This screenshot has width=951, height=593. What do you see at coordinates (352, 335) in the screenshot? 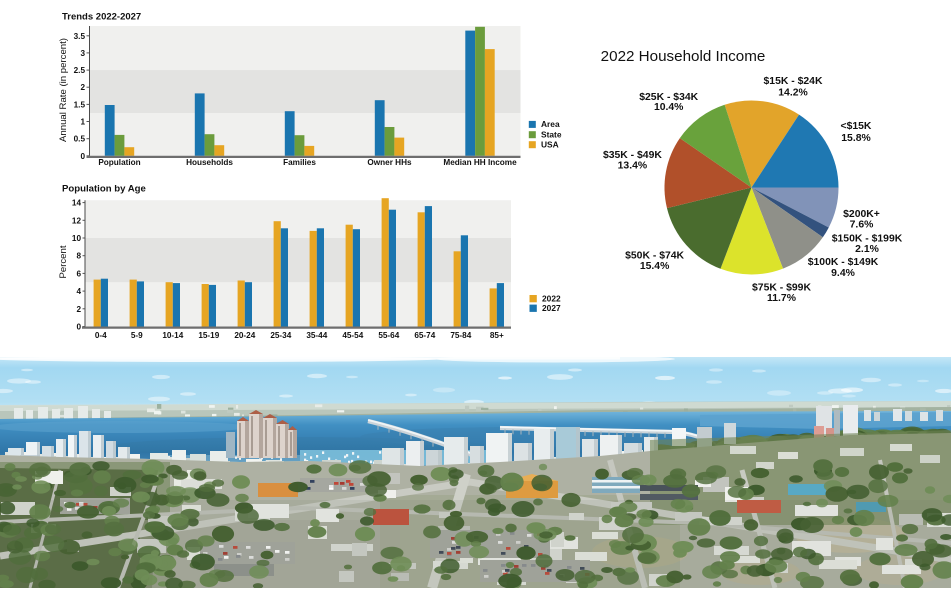
I see `svg-text: 45-54` at bounding box center [352, 335].